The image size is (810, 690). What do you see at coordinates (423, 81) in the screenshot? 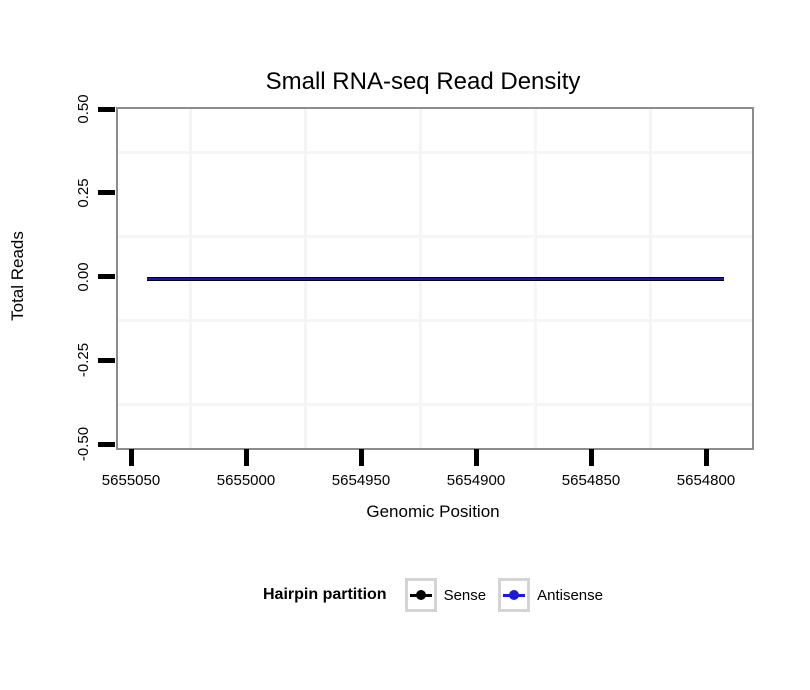
I see `chart-title: Small RNA-seq Read Density` at bounding box center [423, 81].